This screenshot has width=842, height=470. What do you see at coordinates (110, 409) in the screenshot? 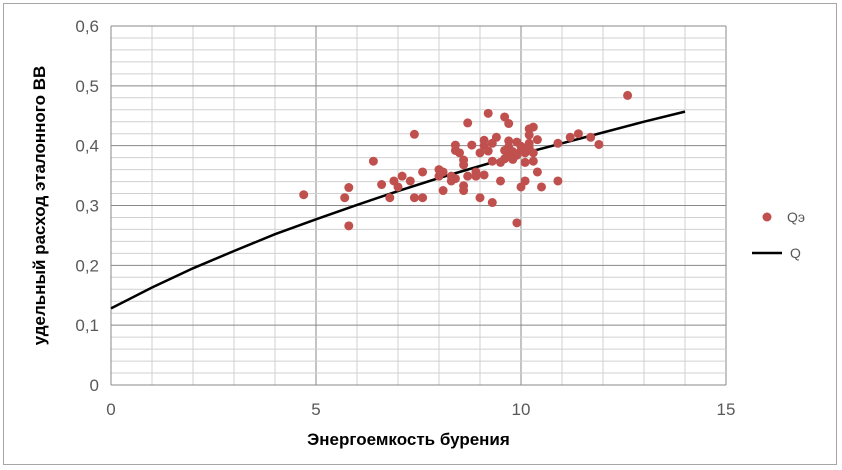
I see `x-tick-label: 0` at bounding box center [110, 409].